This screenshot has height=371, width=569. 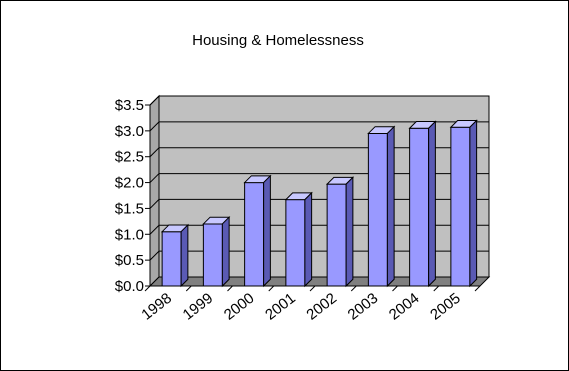 I want to click on floor, so click(x=319, y=281).